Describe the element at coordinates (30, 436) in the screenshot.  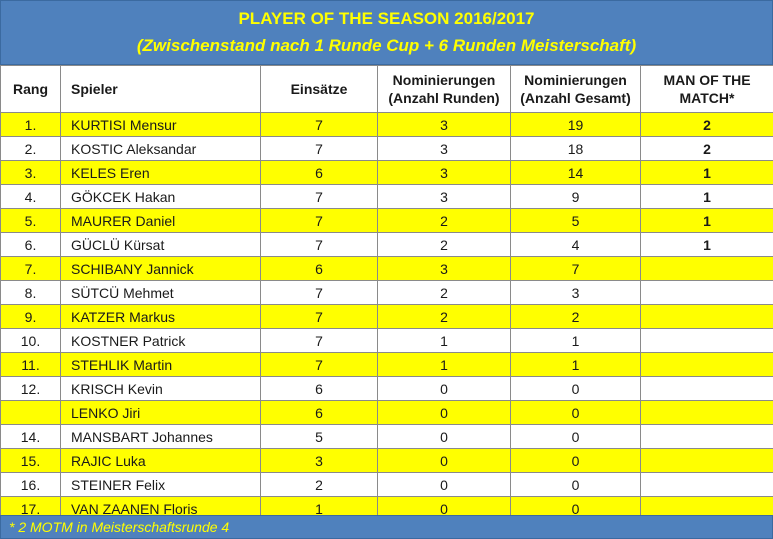
I see `rang-cell: 14.` at that location.